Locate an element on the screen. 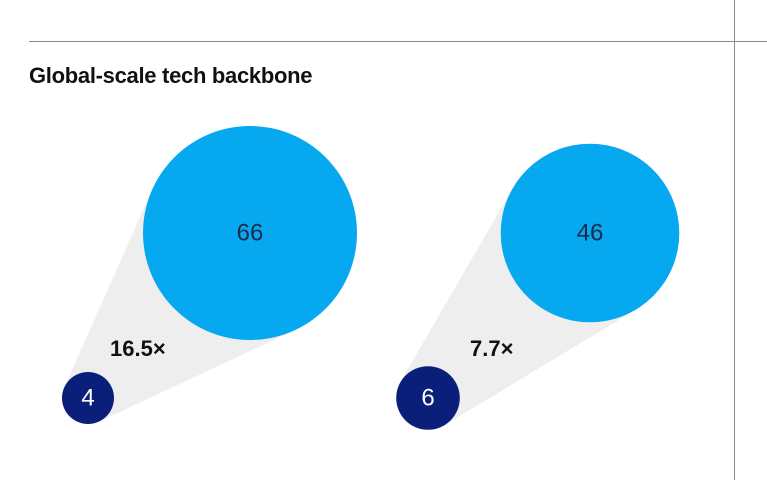  small-bubble-value: 4 is located at coordinates (87, 398).